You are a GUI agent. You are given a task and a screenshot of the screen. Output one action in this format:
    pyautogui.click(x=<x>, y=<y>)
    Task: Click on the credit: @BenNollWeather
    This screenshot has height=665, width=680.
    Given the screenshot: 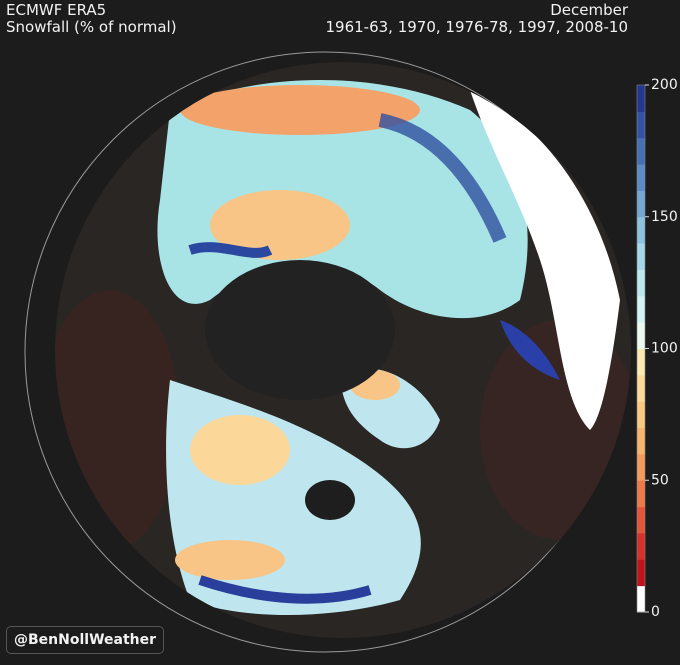 What is the action you would take?
    pyautogui.click(x=85, y=640)
    